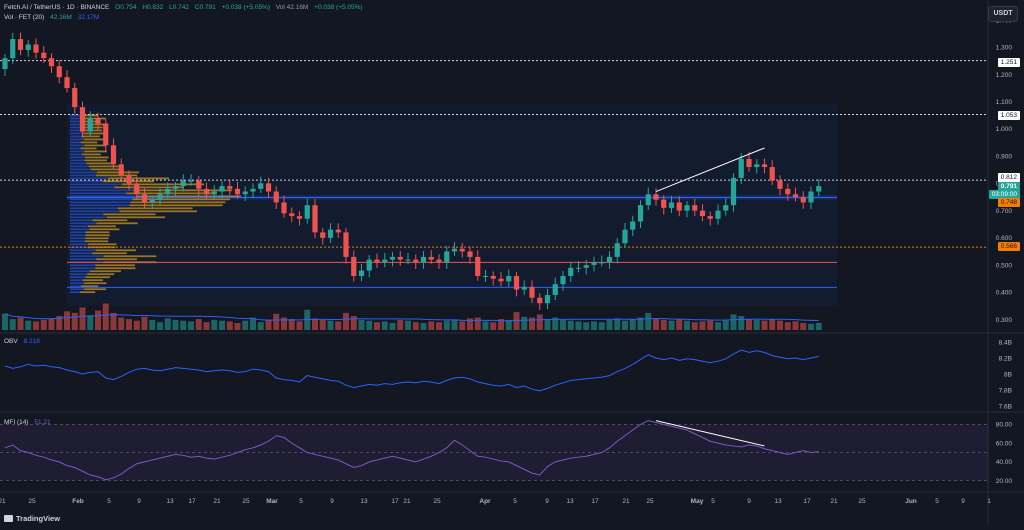  I want to click on time-axis-tick: 13, so click(170, 501).